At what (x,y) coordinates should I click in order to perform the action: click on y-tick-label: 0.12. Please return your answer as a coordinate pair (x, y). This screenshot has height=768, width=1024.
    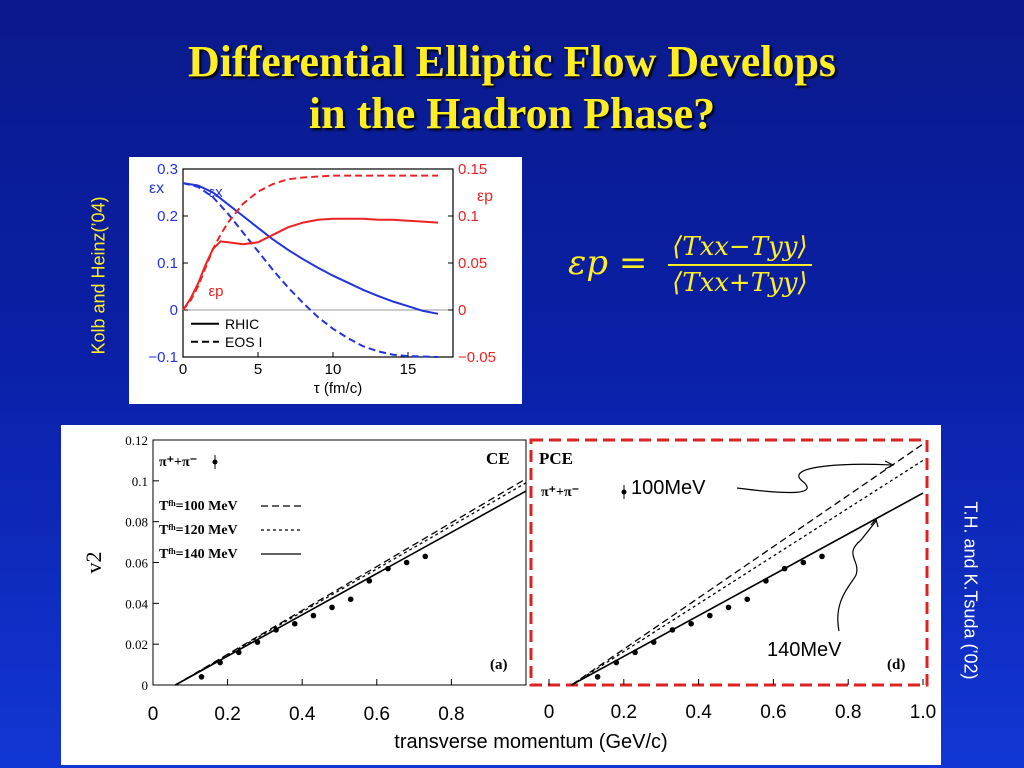
    Looking at the image, I should click on (136, 440).